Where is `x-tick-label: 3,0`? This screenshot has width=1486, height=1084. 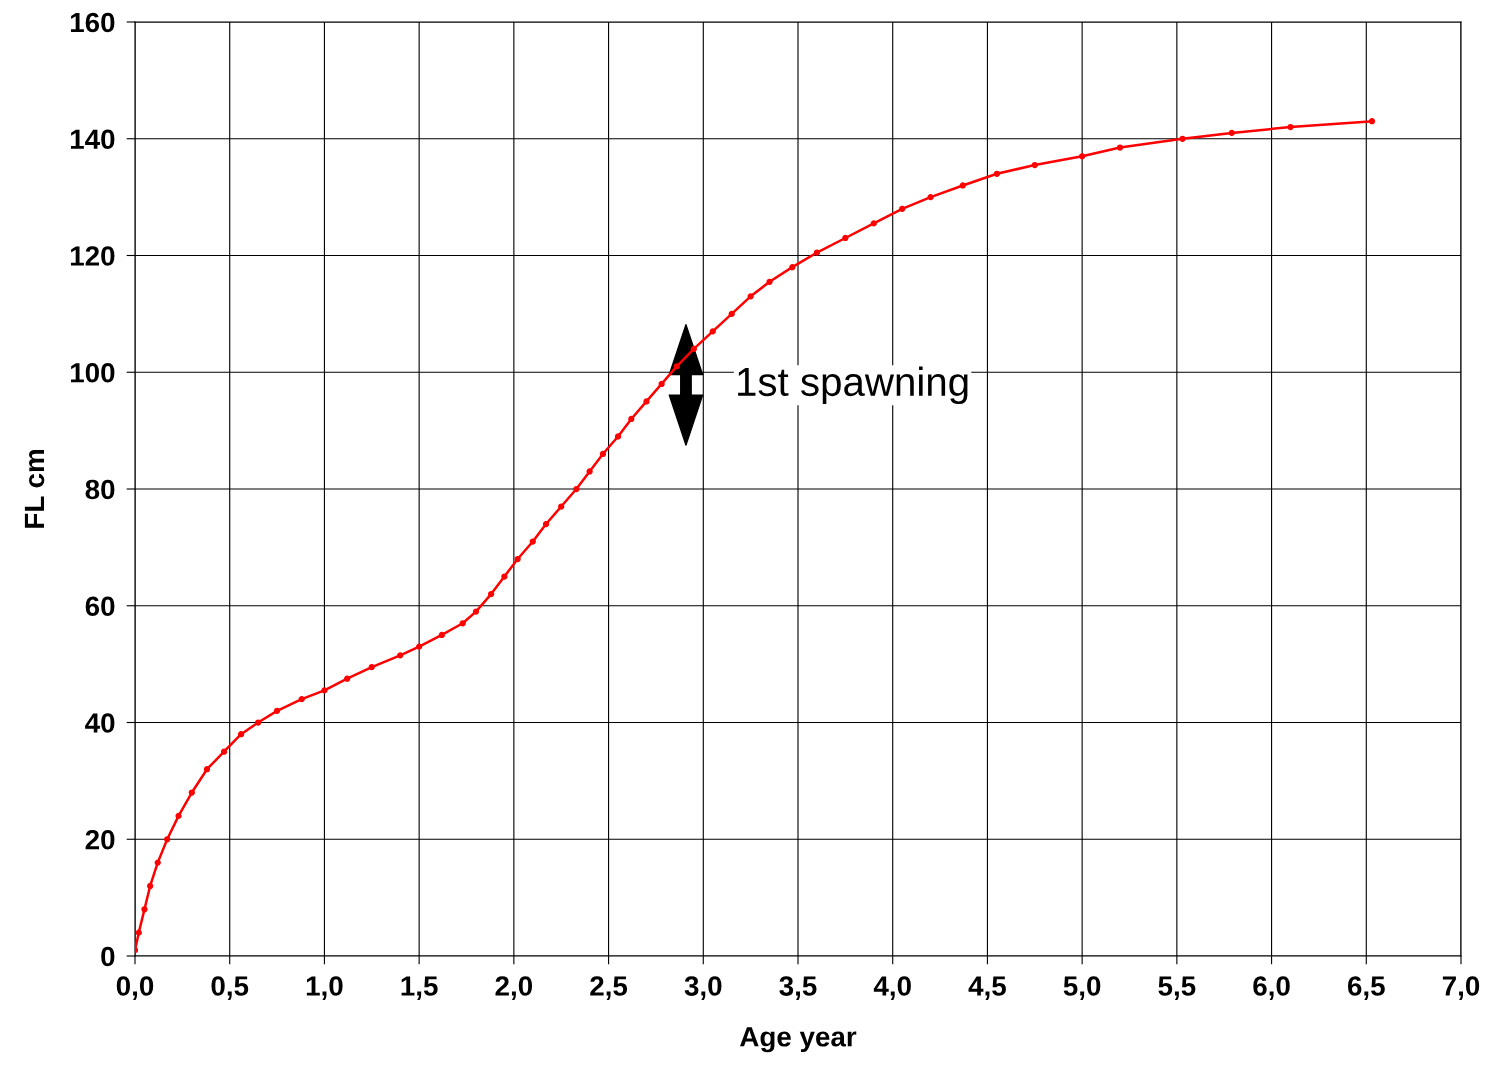
x-tick-label: 3,0 is located at coordinates (703, 988).